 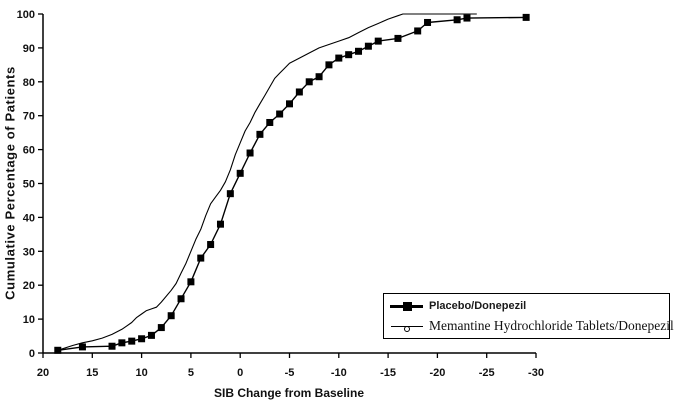 What do you see at coordinates (141, 373) in the screenshot?
I see `x-tick-label: 10` at bounding box center [141, 373].